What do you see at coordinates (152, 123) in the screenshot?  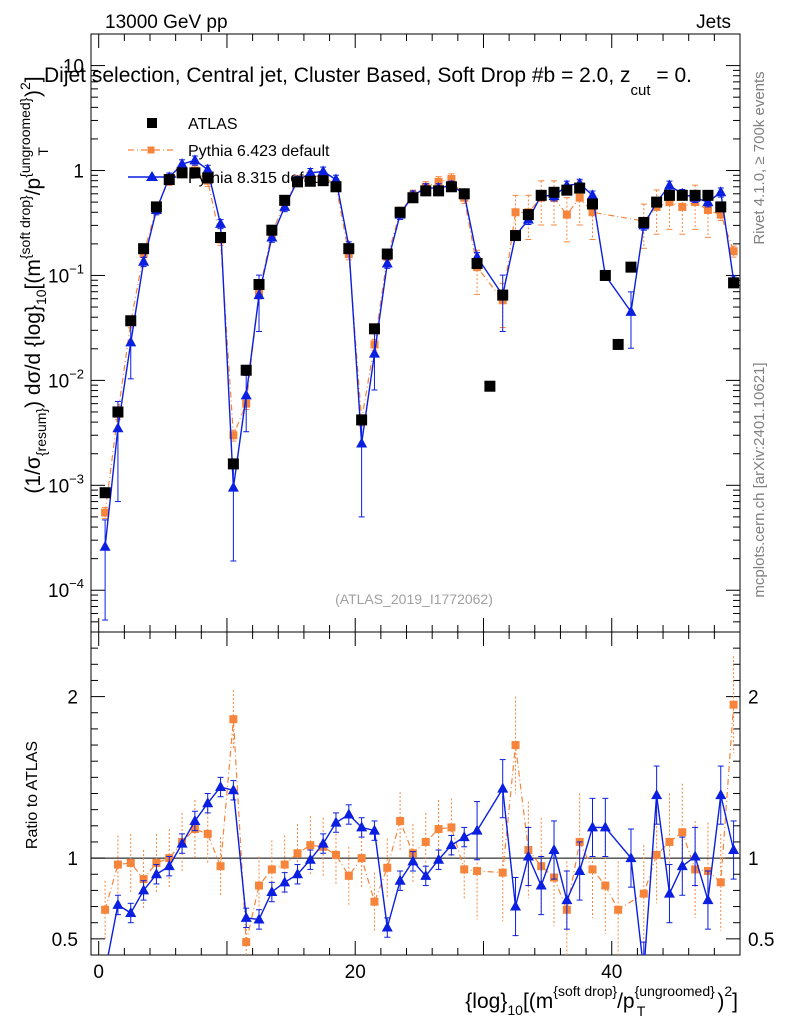 I see `legend-atlas-marker` at bounding box center [152, 123].